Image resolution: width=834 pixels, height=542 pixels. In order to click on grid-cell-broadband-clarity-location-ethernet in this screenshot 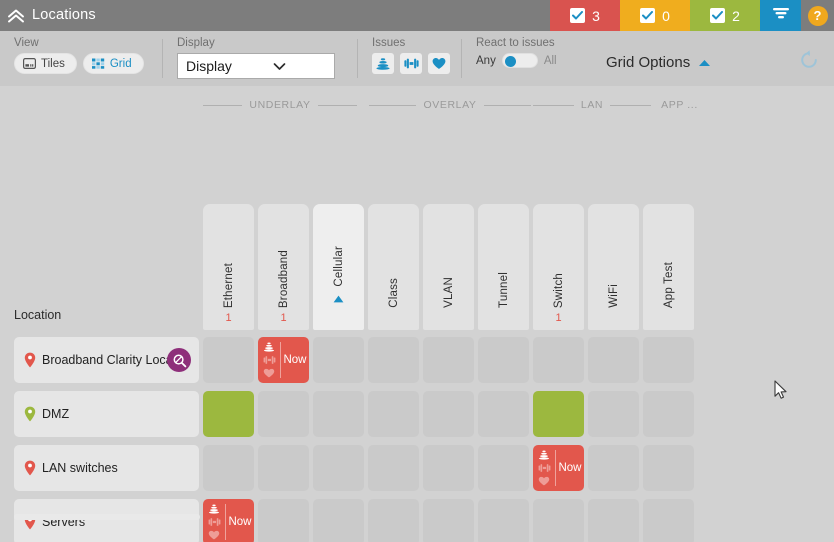, I will do `click(228, 360)`.